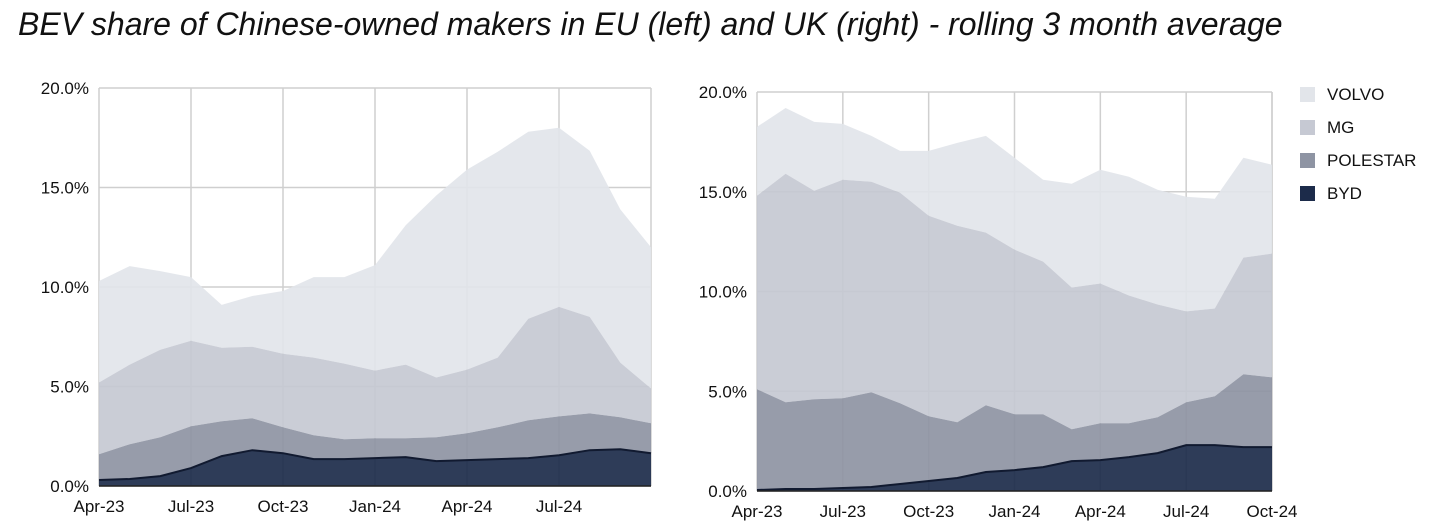 The image size is (1456, 531). I want to click on eu-x-tick-label: Apr-24, so click(466, 506).